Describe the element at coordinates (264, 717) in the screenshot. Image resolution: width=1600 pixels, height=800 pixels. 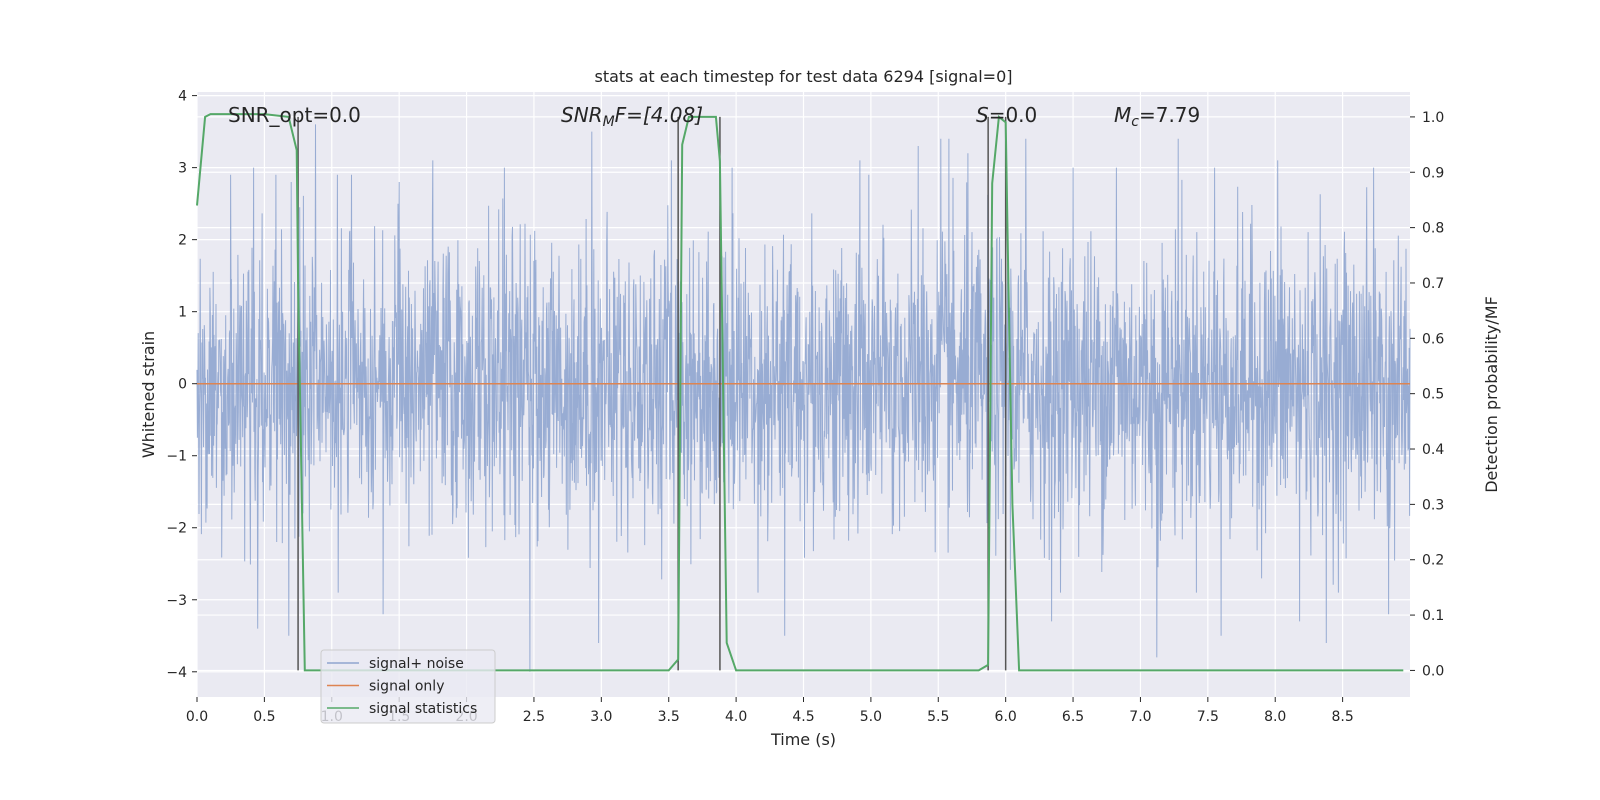
I see `x-tick-label: 0.5` at that location.